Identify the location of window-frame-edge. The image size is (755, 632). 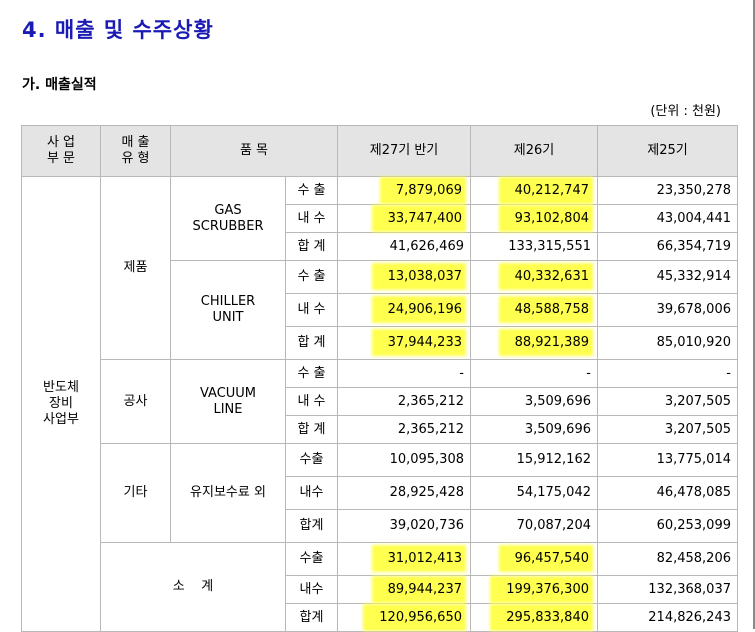
(754, 314).